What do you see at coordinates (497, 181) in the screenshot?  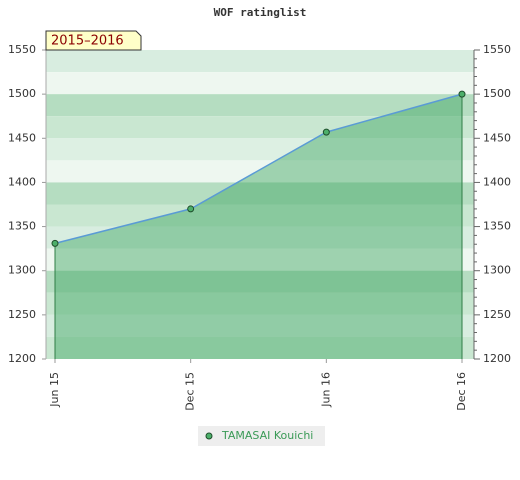 I see `y2-tick-label: 1400` at bounding box center [497, 181].